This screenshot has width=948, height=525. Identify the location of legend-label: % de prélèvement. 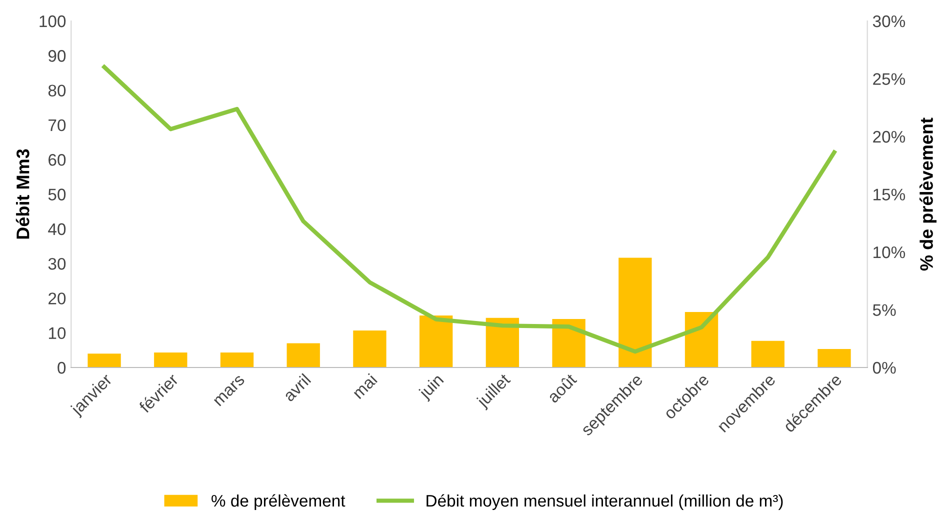
(279, 502).